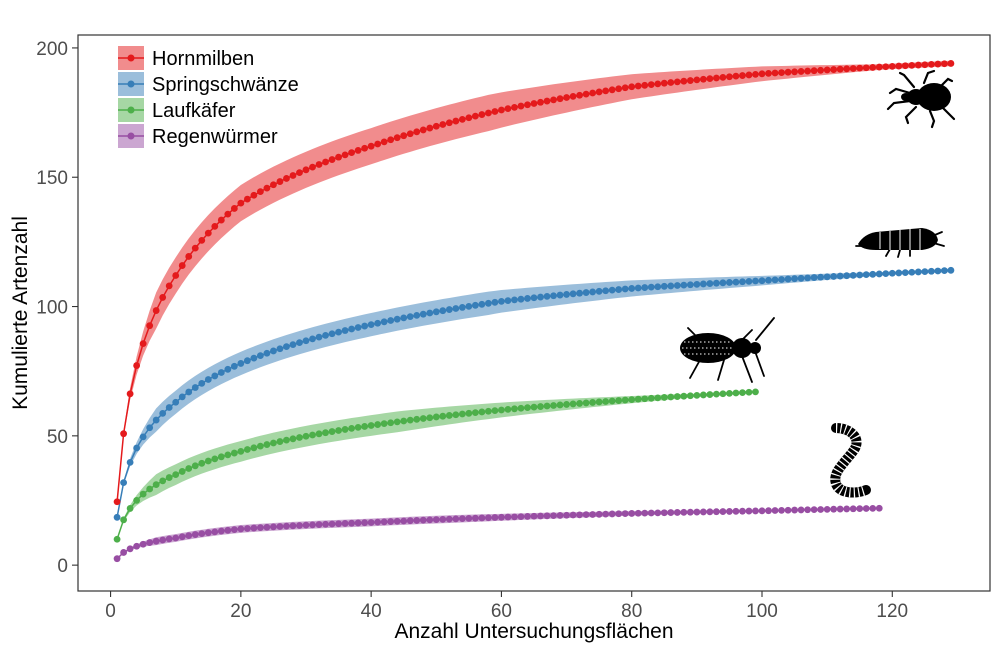 The image size is (1000, 650). Describe the element at coordinates (240, 611) in the screenshot. I see `x-tick-label: 20` at that location.